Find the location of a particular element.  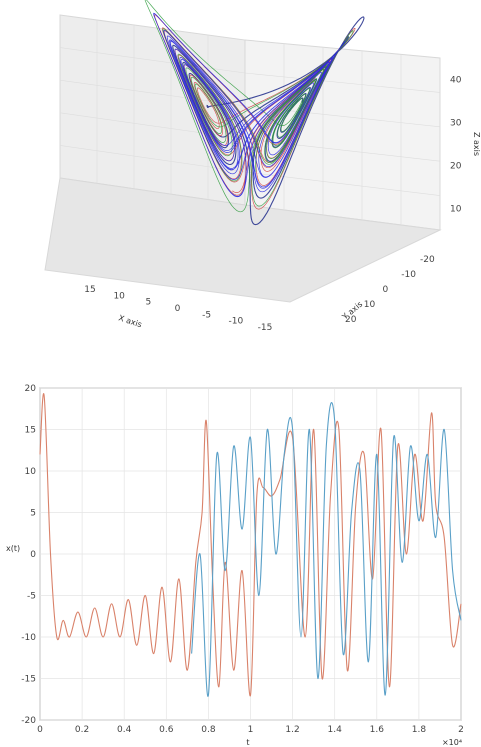

x-tick-label: 1.2 is located at coordinates (292, 730).